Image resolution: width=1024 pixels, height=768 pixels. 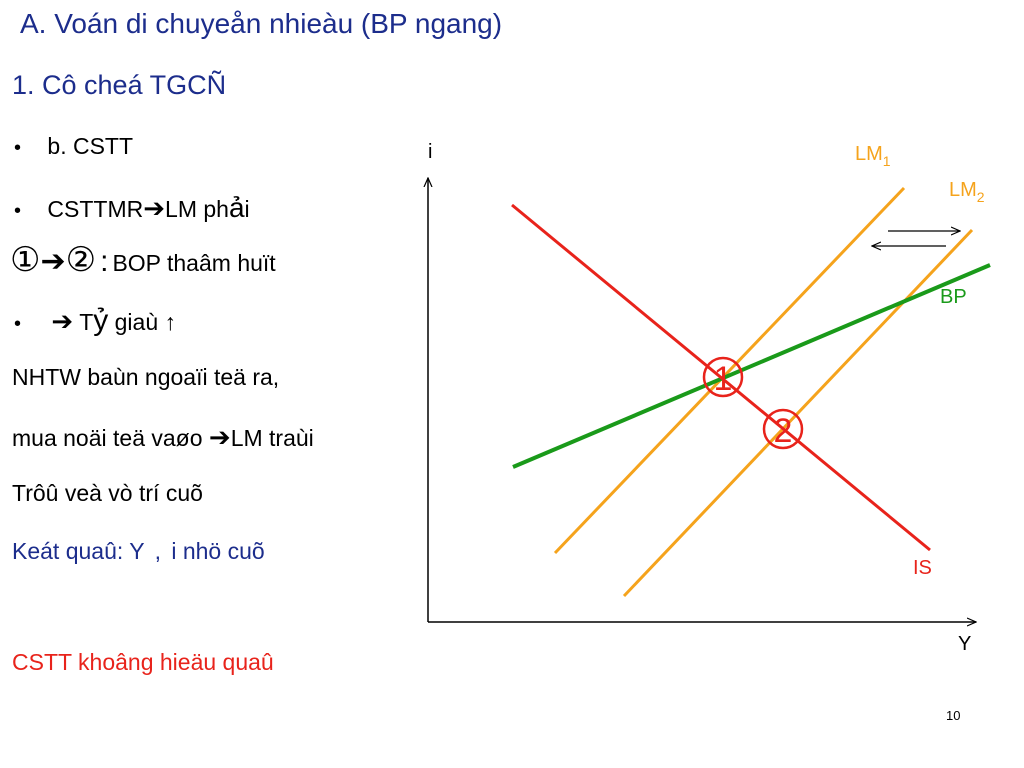 I want to click on line-text: BOP thaâm huït, so click(x=194, y=263).